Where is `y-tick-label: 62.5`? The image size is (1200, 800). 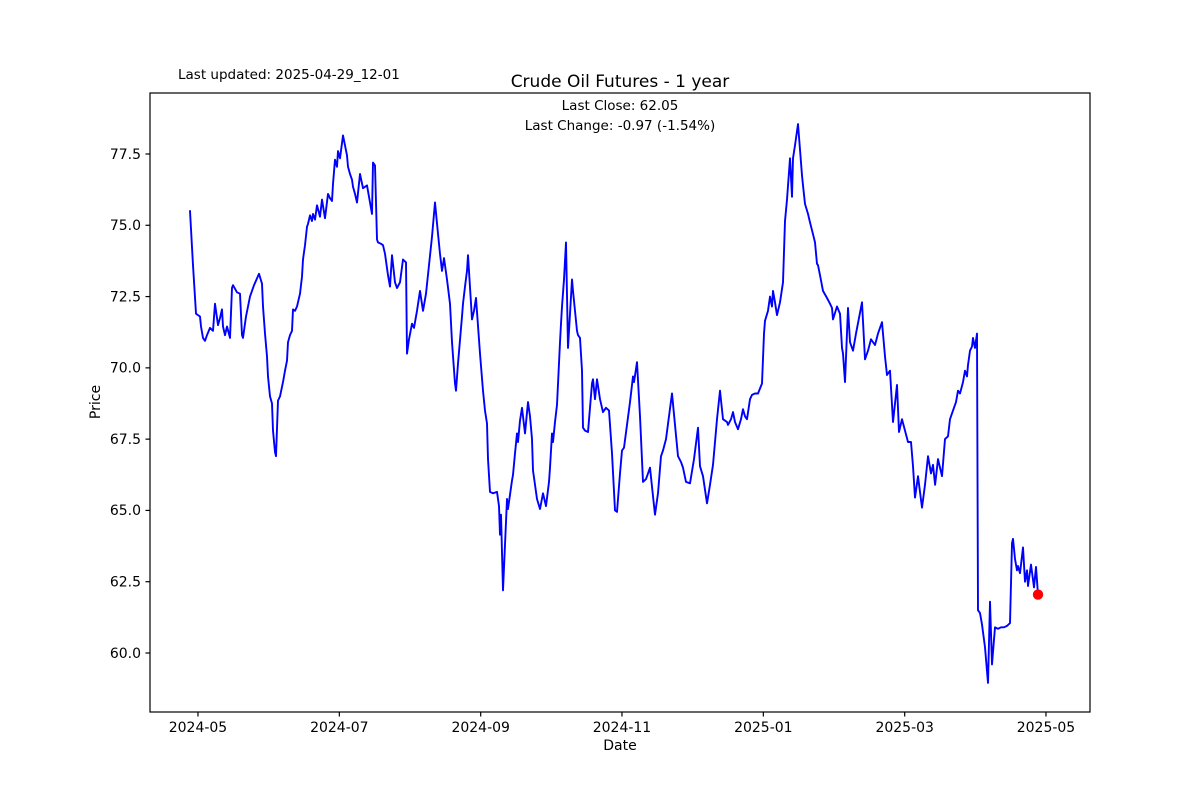 y-tick-label: 62.5 is located at coordinates (125, 583).